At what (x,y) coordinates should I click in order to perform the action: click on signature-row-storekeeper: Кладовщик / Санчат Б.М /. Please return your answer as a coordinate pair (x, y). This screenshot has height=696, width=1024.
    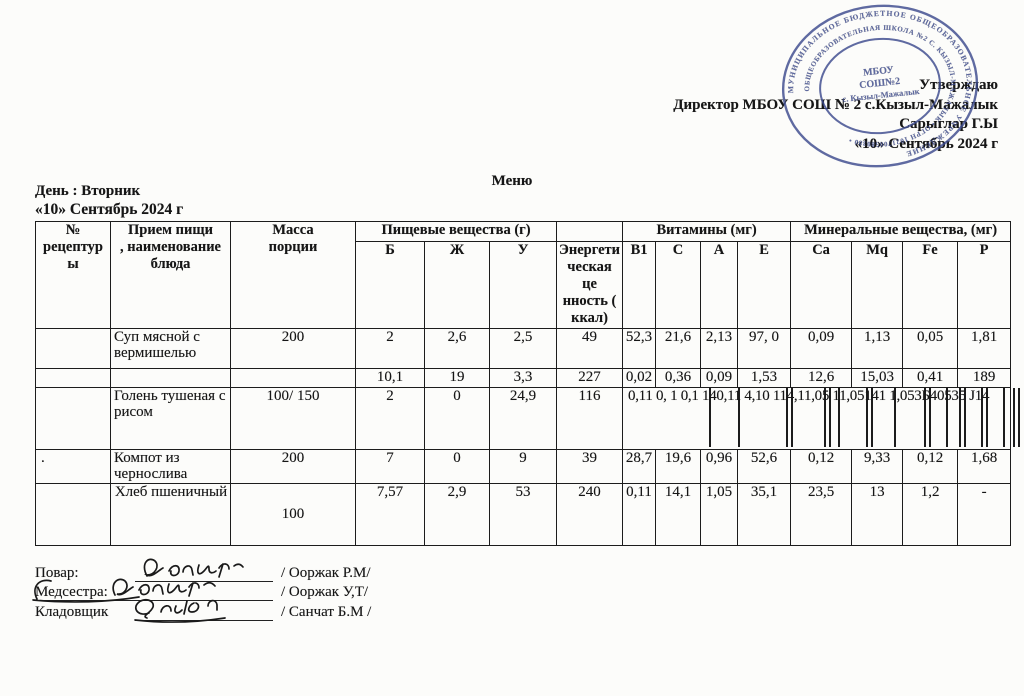
    Looking at the image, I should click on (203, 610).